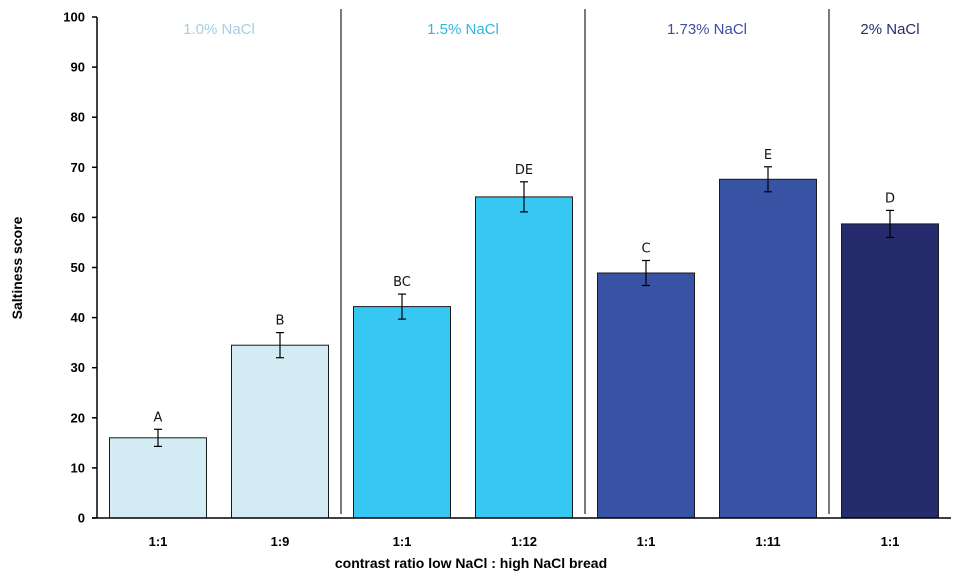  What do you see at coordinates (219, 29) in the screenshot?
I see `group-label-1: 1.0% NaCl` at bounding box center [219, 29].